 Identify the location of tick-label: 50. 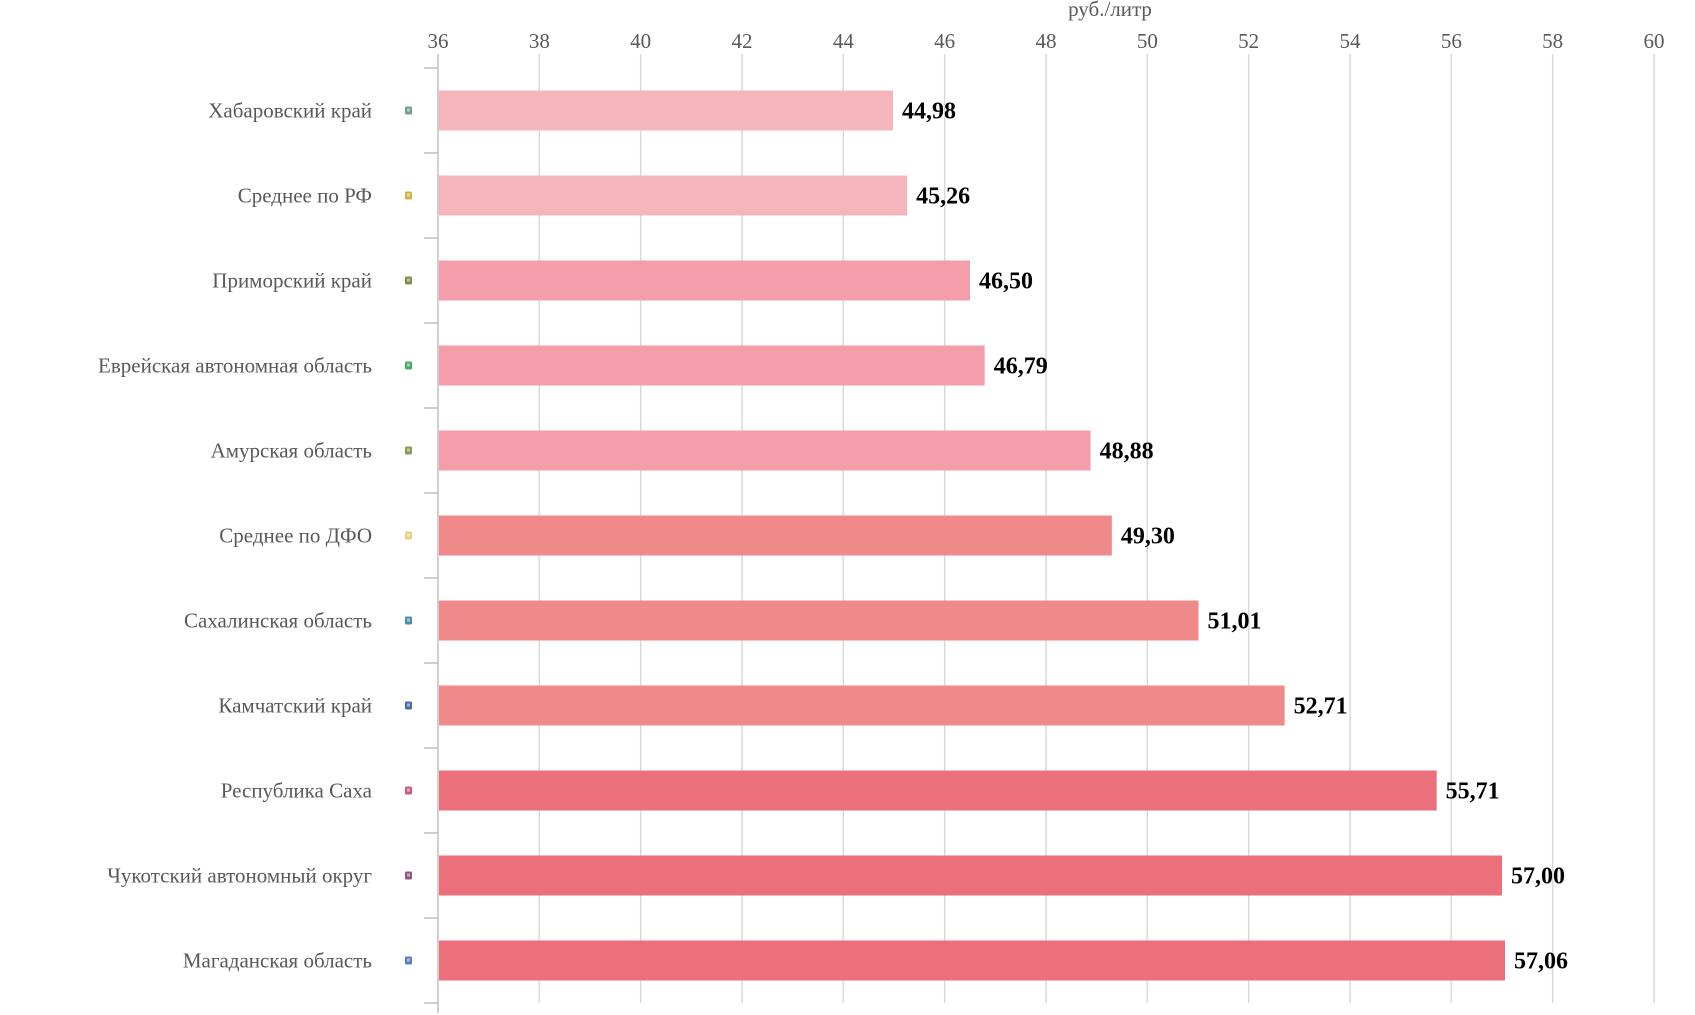
(1147, 41).